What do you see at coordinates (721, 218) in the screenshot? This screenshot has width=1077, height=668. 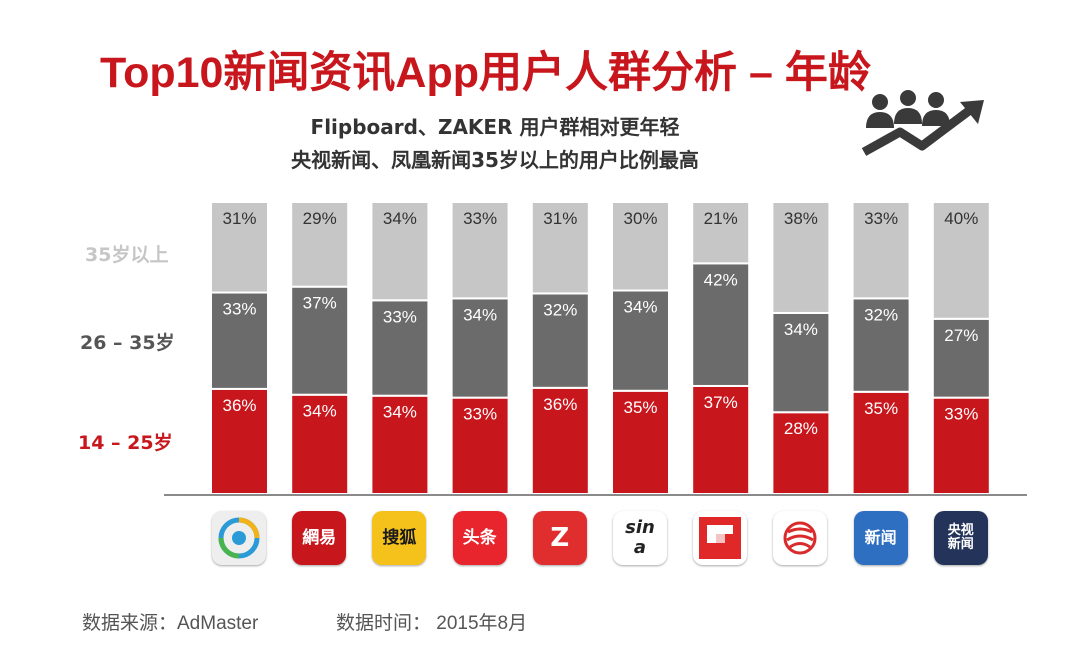 I see `data-label-old-7: 21%` at bounding box center [721, 218].